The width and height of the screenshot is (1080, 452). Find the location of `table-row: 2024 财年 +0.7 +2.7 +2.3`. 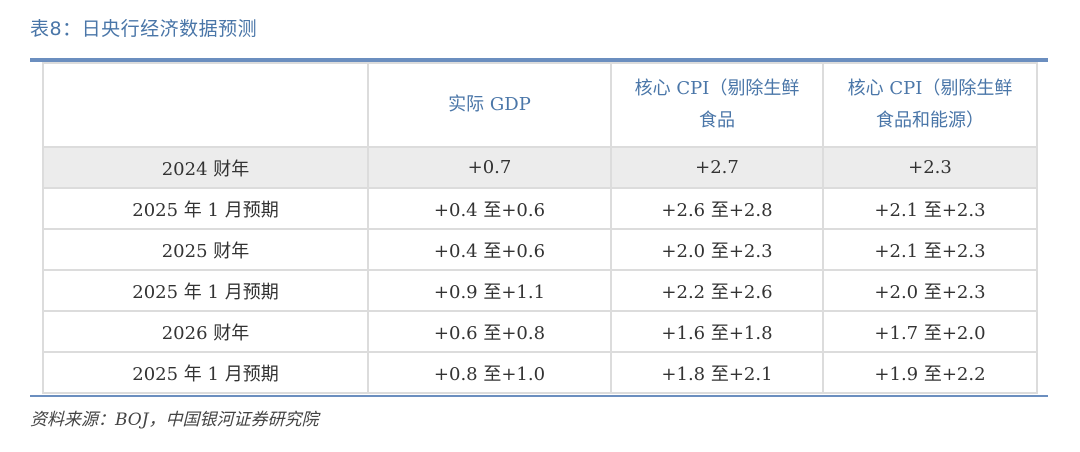

table-row: 2024 财年 +0.7 +2.7 +2.3 is located at coordinates (540, 167).